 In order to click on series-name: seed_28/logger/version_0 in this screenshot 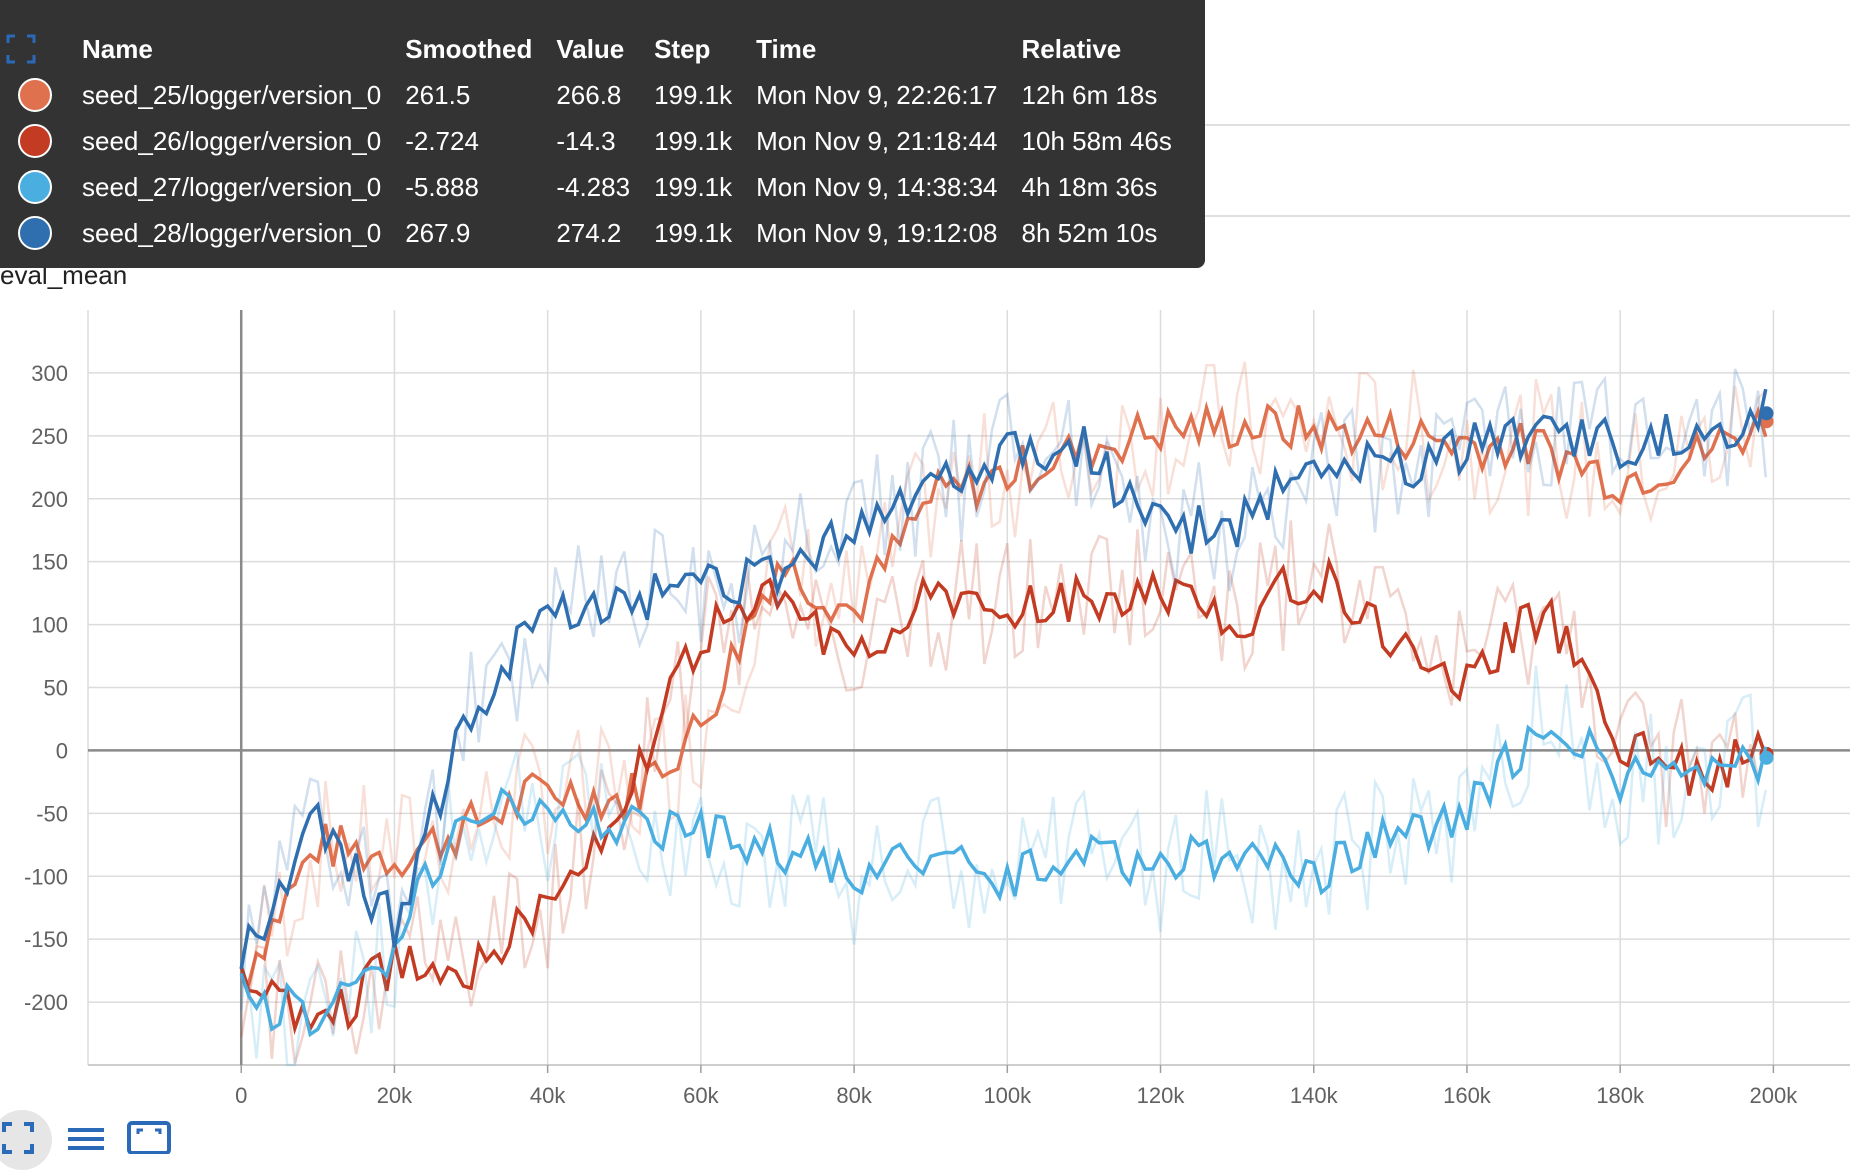, I will do `click(232, 232)`.